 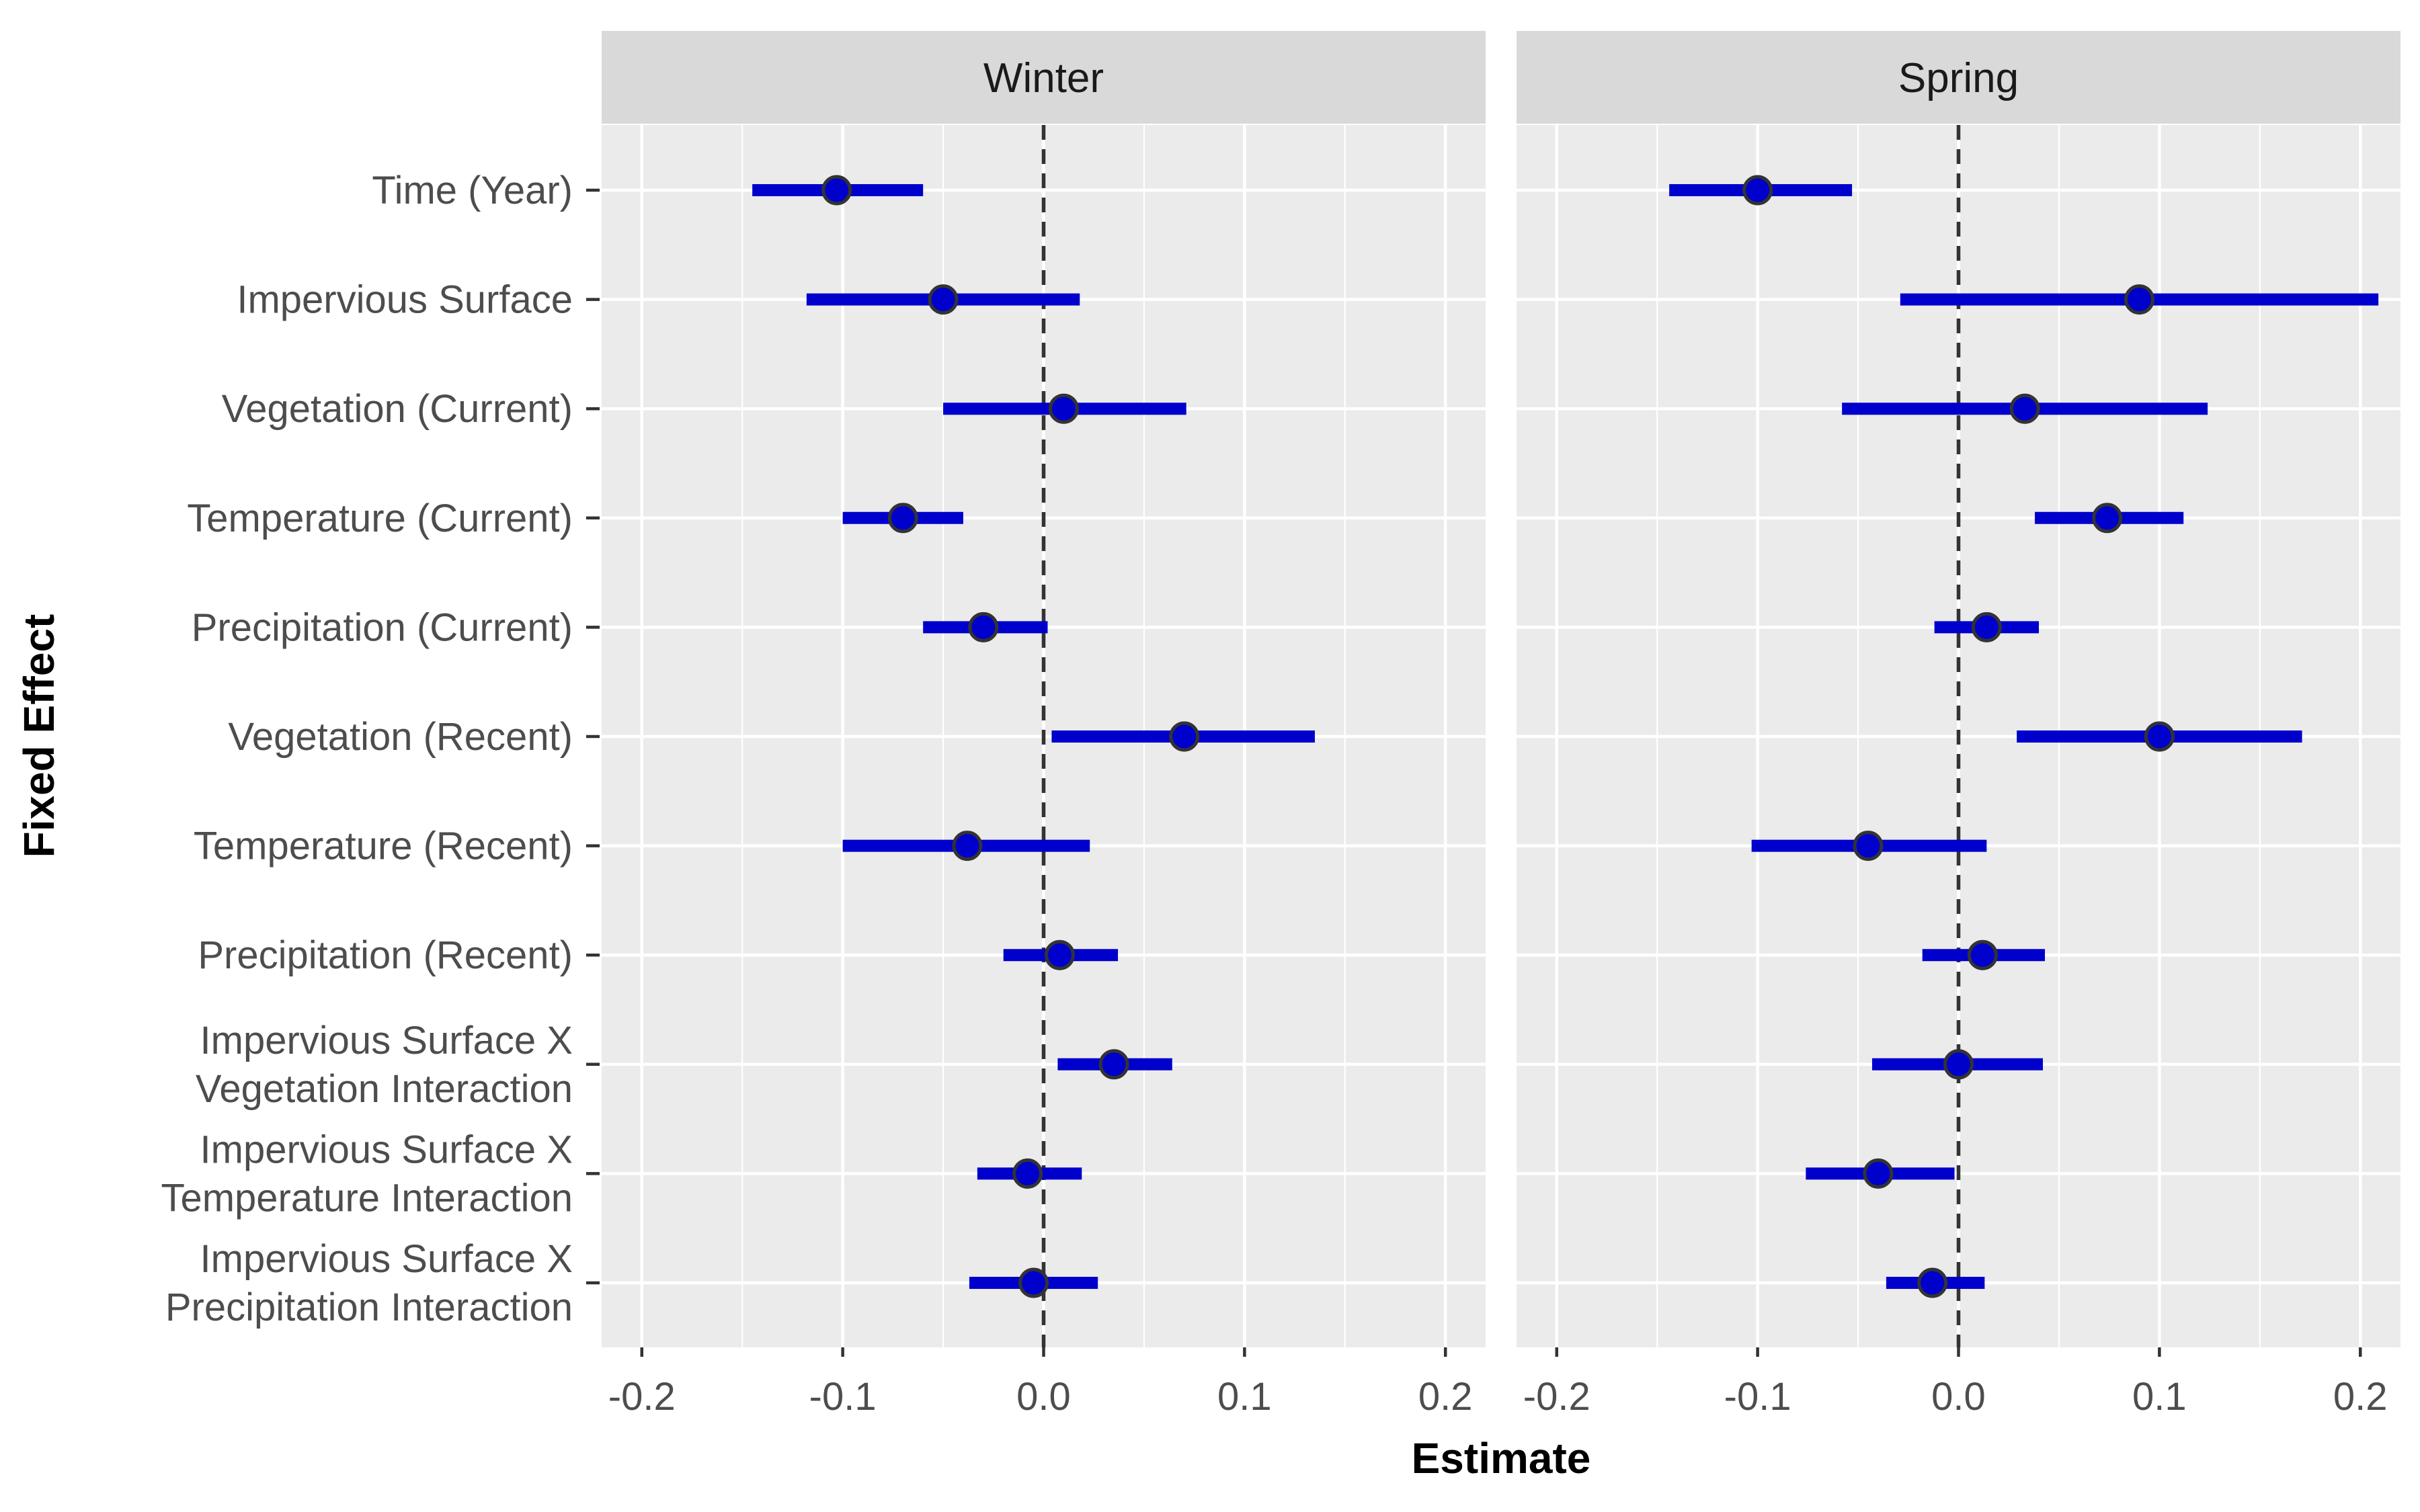 I want to click on facet-title: Spring, so click(x=1958, y=78).